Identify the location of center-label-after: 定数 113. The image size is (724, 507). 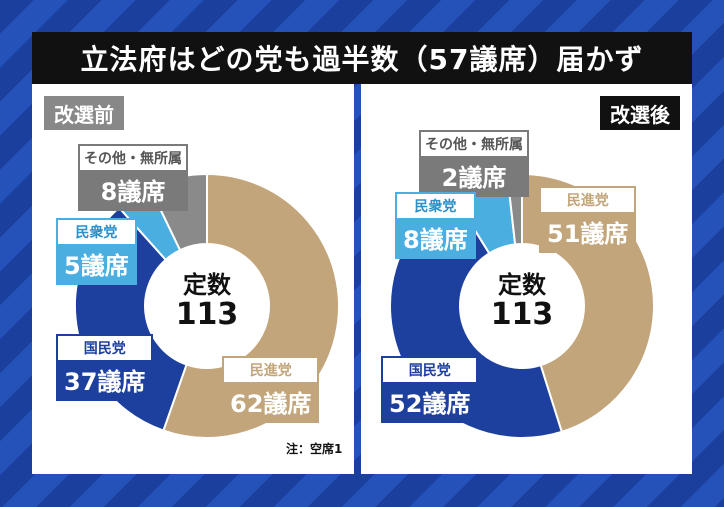
(522, 302).